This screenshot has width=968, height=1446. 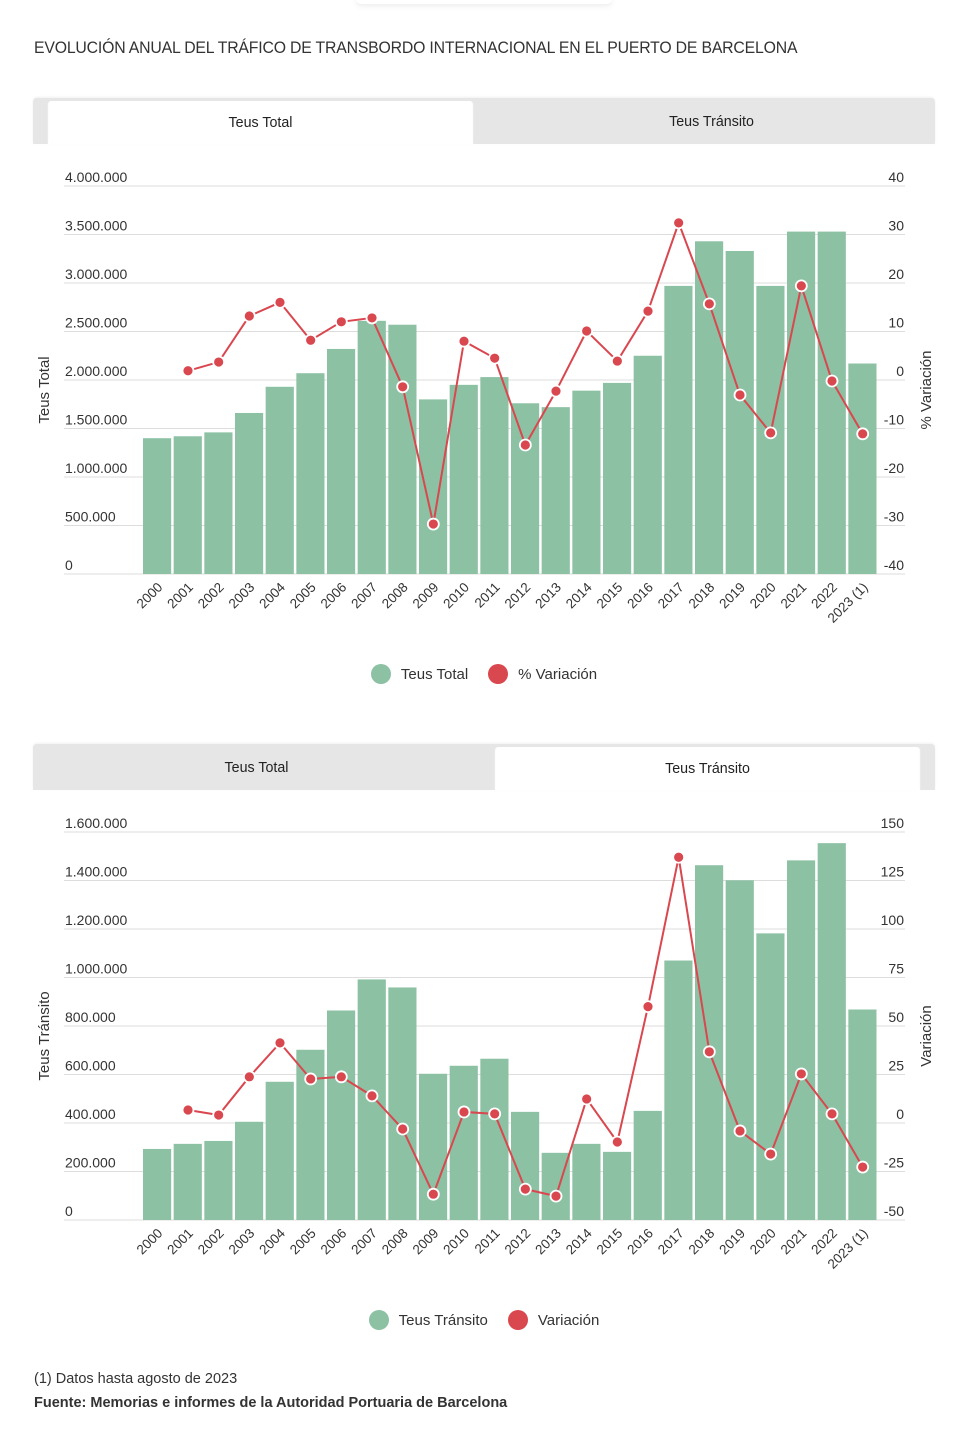 What do you see at coordinates (671, 1242) in the screenshot?
I see `x-tick-label: 2017` at bounding box center [671, 1242].